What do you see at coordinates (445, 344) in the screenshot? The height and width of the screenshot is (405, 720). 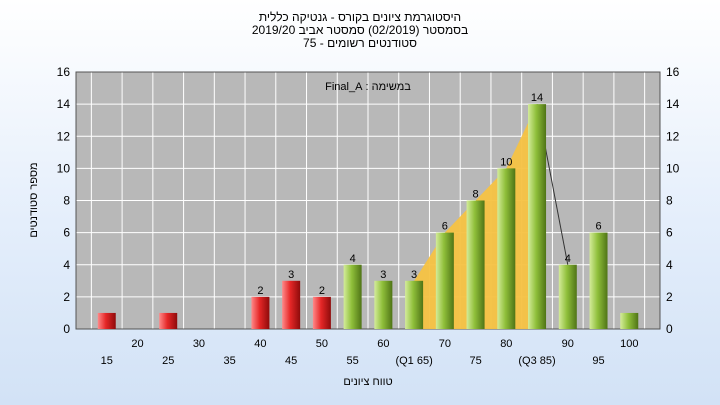 I see `x-tick-label-upper: 70` at bounding box center [445, 344].